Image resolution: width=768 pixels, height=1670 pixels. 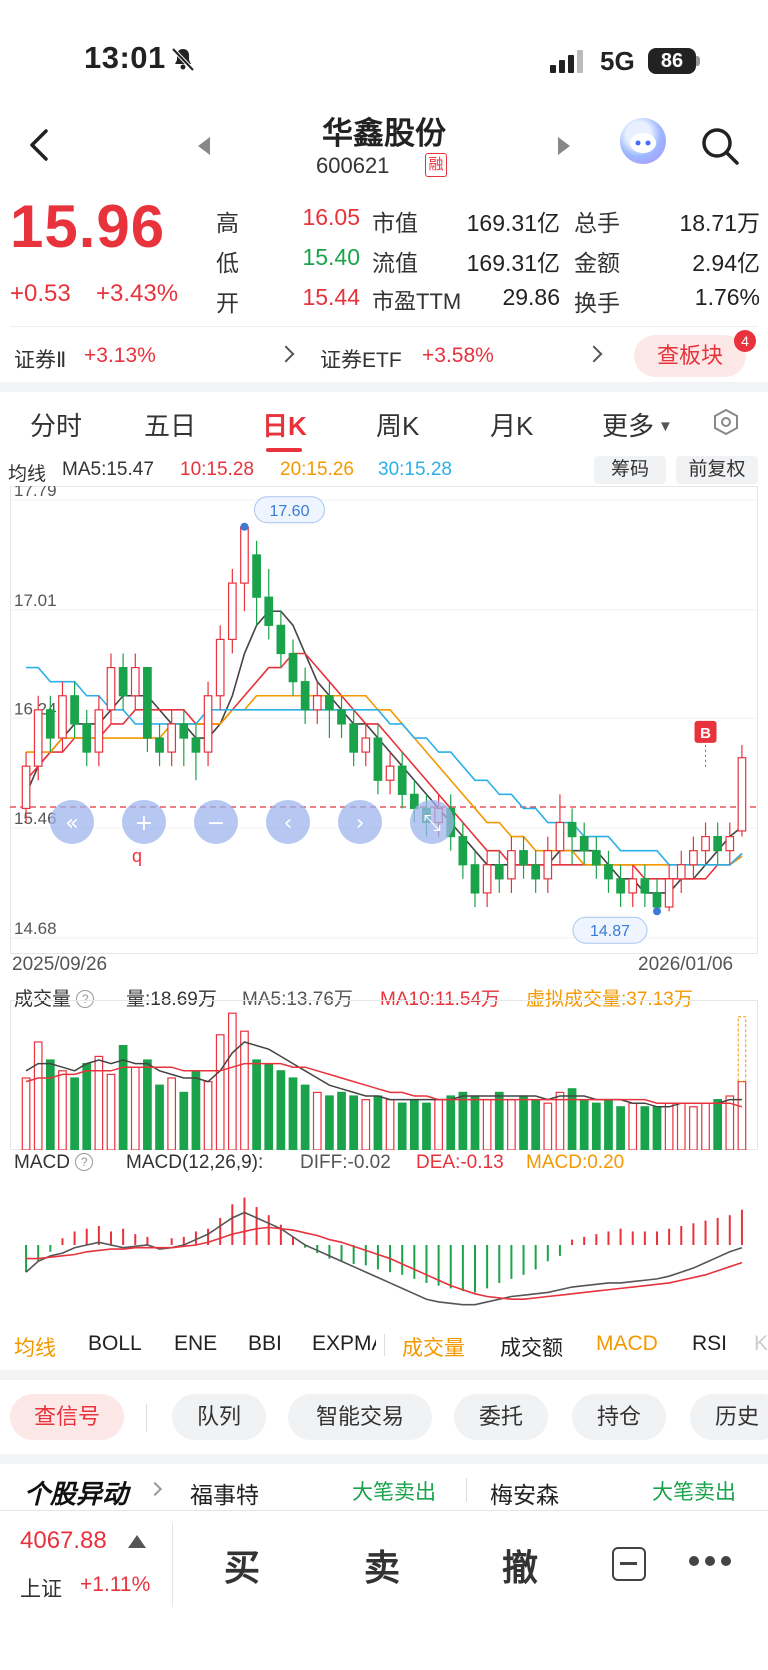 What do you see at coordinates (56, 426) in the screenshot?
I see `tab-intraday: 分时` at bounding box center [56, 426].